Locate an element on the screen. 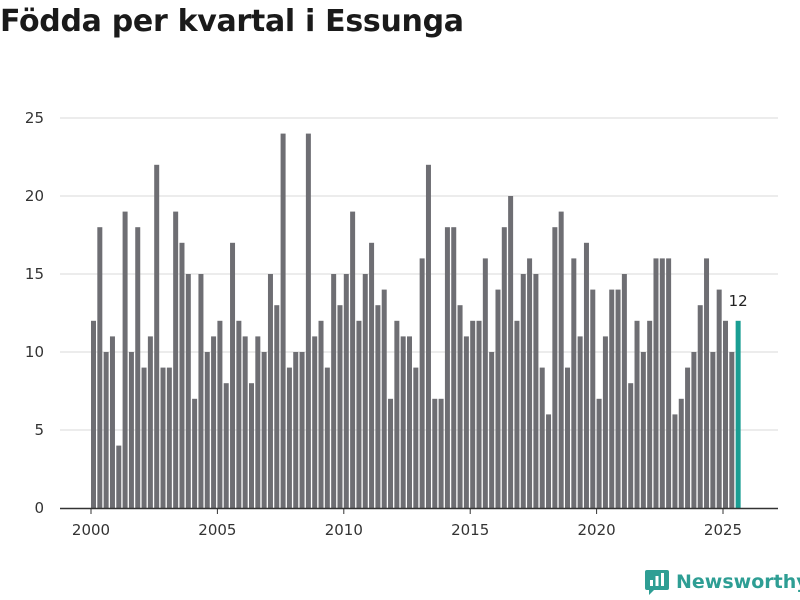  newsworthy-logo-icon is located at coordinates (657, 582).